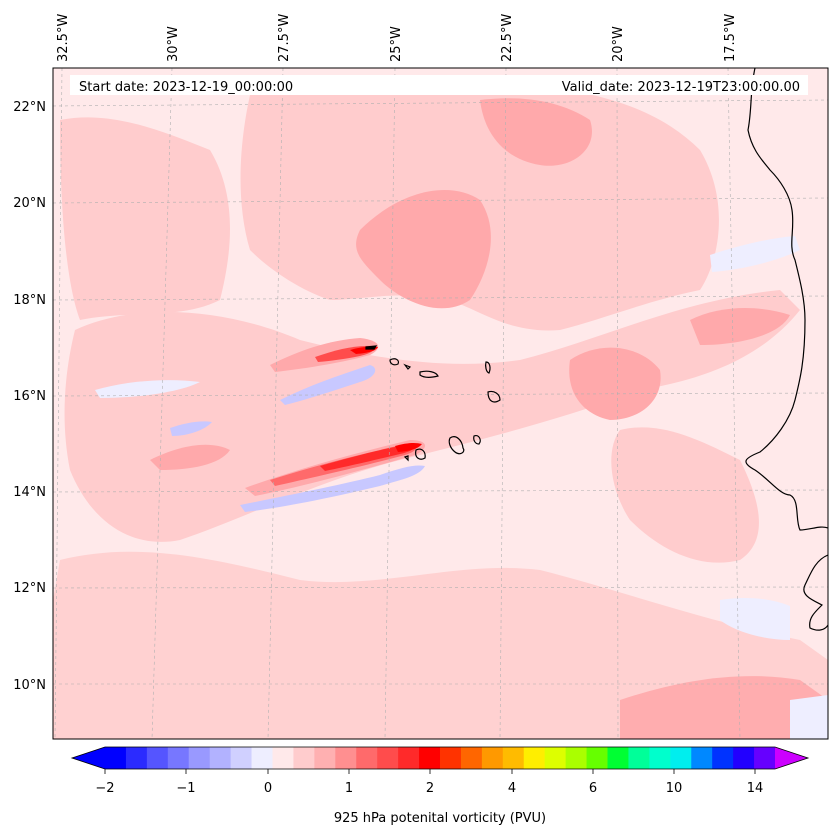  I want to click on colorbar-tick-label: 14, so click(755, 788).